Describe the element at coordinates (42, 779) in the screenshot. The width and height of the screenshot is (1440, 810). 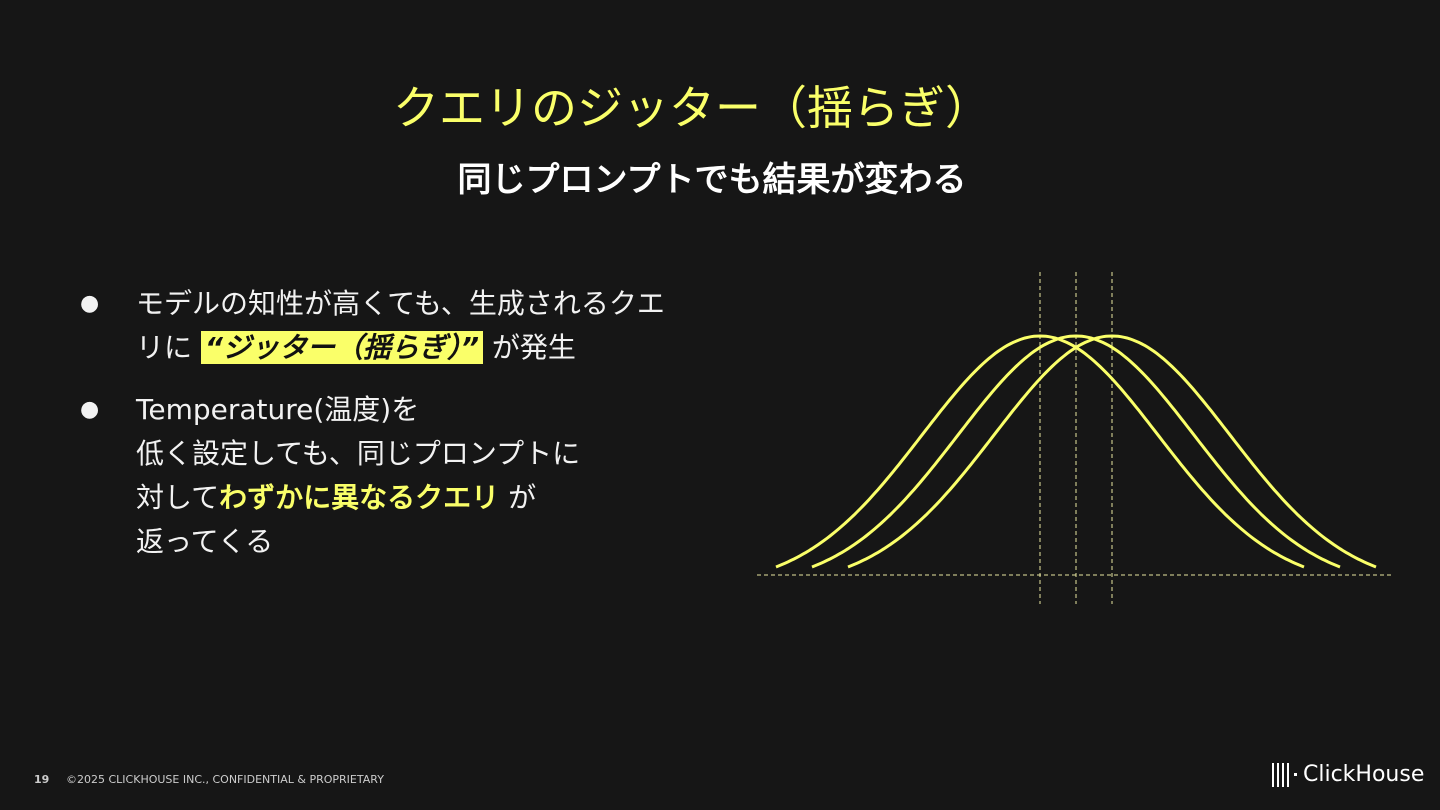
I see `page-number: 19` at that location.